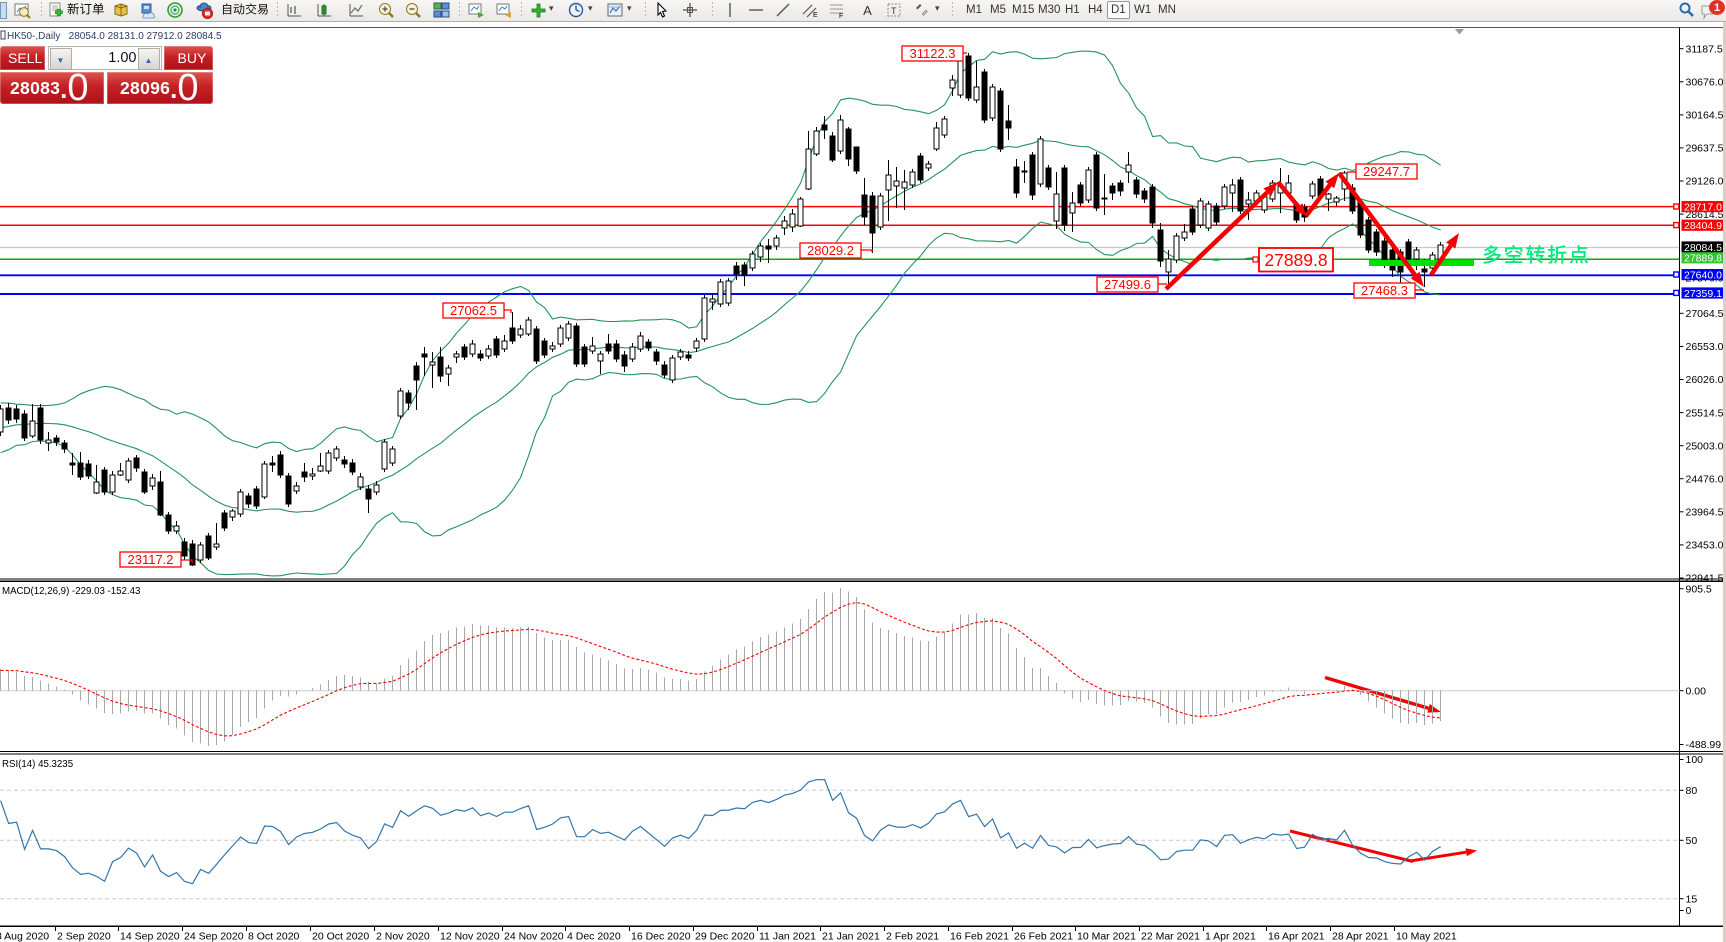 The image size is (1726, 942). What do you see at coordinates (815, 15) in the screenshot?
I see `svg-text: E` at bounding box center [815, 15].